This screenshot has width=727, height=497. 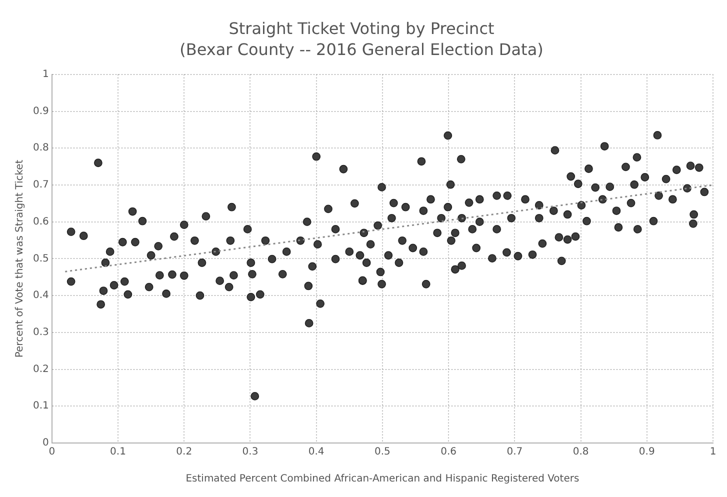 What do you see at coordinates (40, 222) in the screenshot?
I see `y-tick-label: 0.6` at bounding box center [40, 222].